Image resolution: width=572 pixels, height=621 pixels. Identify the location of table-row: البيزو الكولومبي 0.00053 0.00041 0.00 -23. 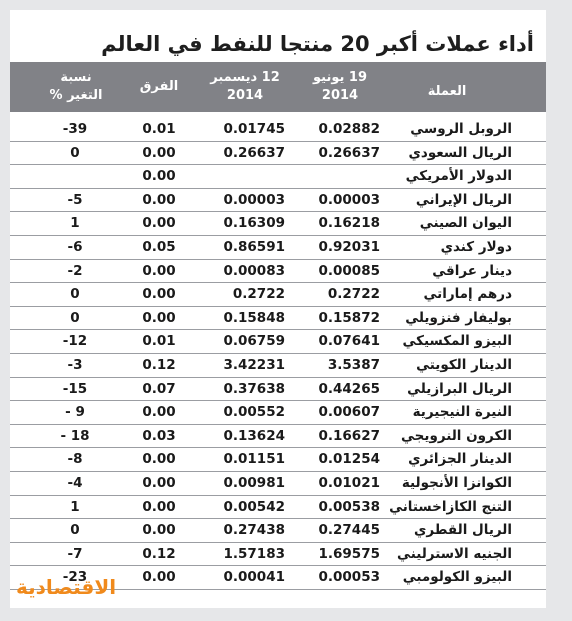
(278, 578).